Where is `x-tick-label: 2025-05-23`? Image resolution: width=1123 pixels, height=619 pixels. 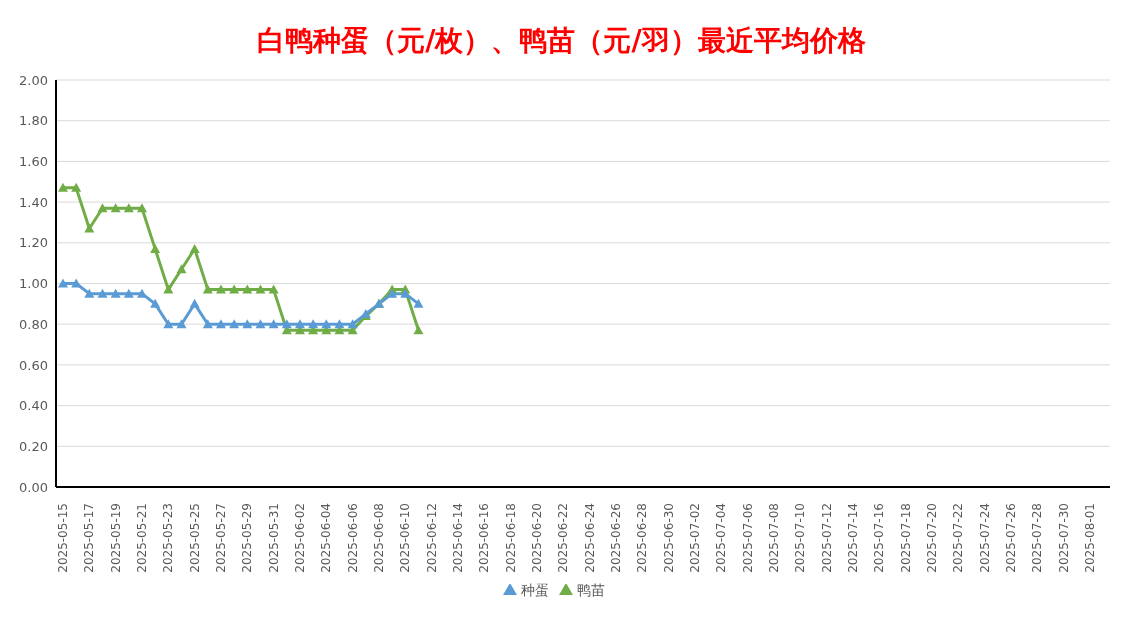
x-tick-label: 2025-05-23 is located at coordinates (168, 538).